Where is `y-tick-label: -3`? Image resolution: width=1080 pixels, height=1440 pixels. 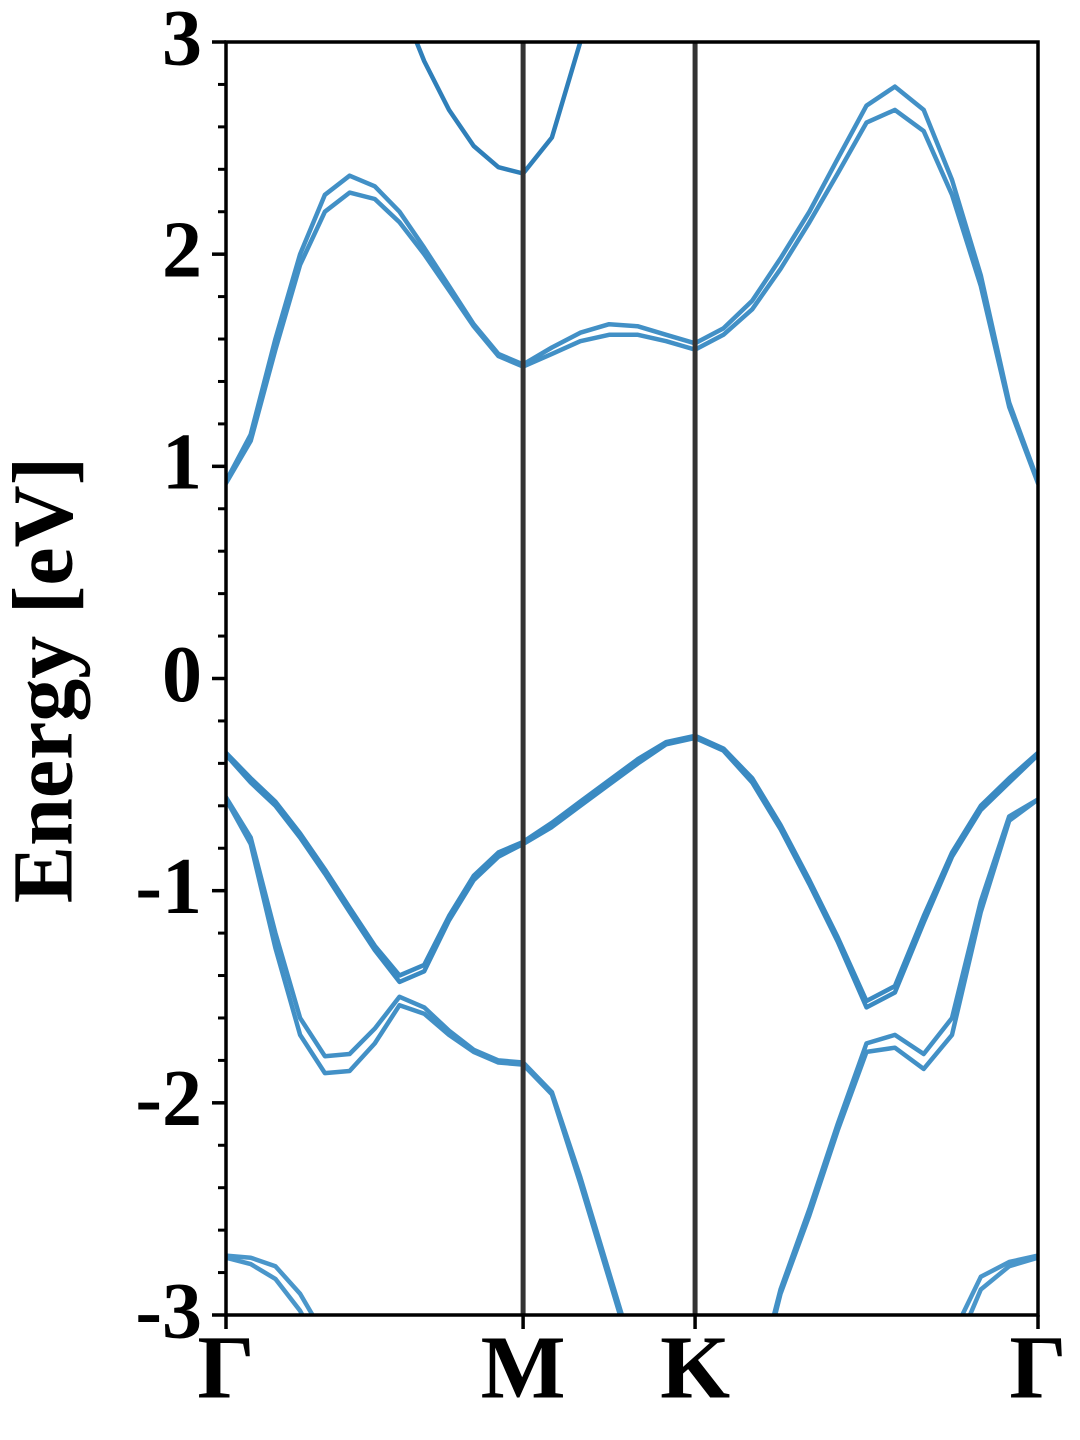
y-tick-label: -3 is located at coordinates (168, 1311).